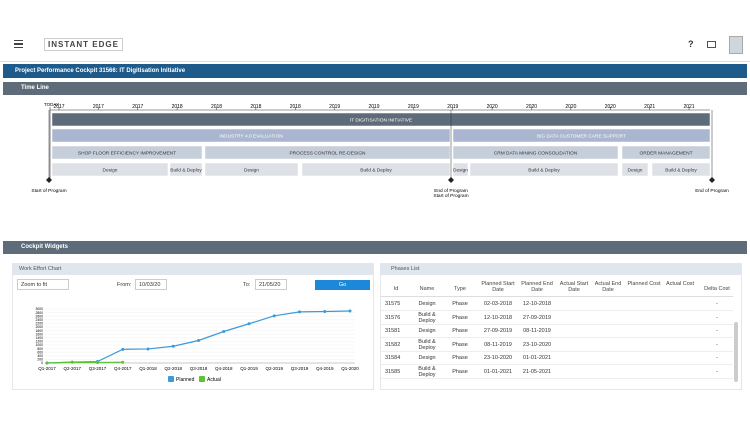 Image resolution: width=750 pixels, height=422 pixels. I want to click on timeline-bar-label: CRM DATA MINING CONSOLIDATION, so click(536, 154).